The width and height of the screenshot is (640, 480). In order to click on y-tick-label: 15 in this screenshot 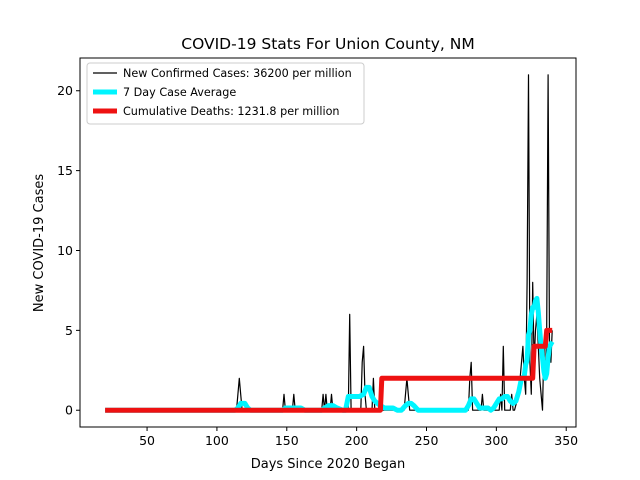, I will do `click(65, 170)`.